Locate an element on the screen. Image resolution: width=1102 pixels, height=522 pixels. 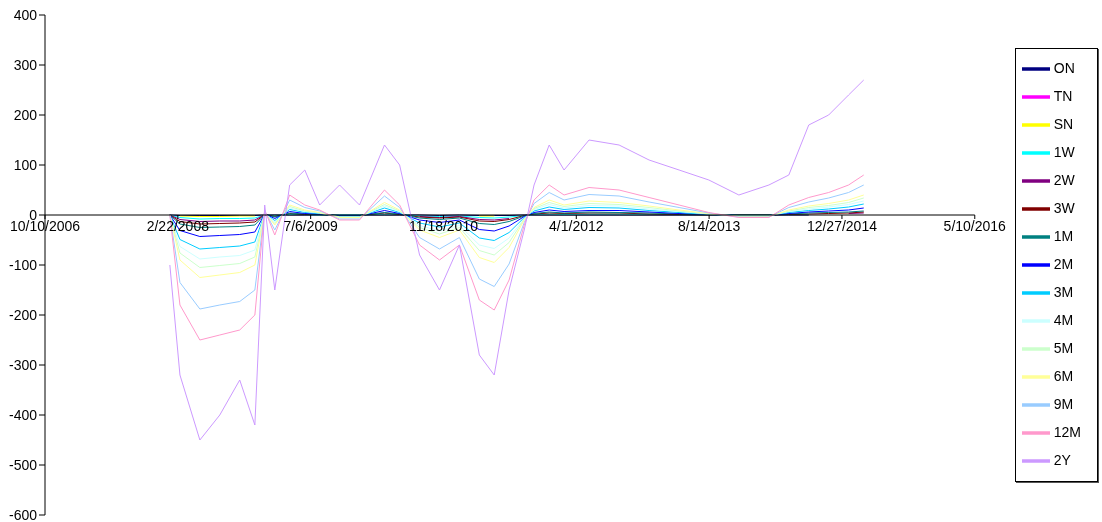
y-tick-label: 300 is located at coordinates (25, 64).